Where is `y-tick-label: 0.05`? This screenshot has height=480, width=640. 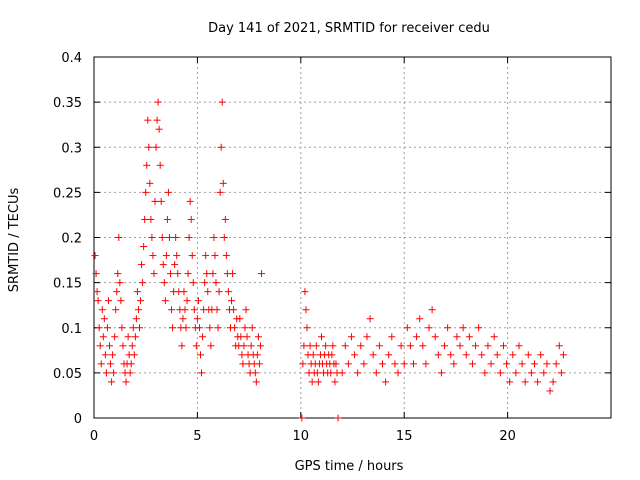 y-tick-label: 0.05 is located at coordinates (67, 374).